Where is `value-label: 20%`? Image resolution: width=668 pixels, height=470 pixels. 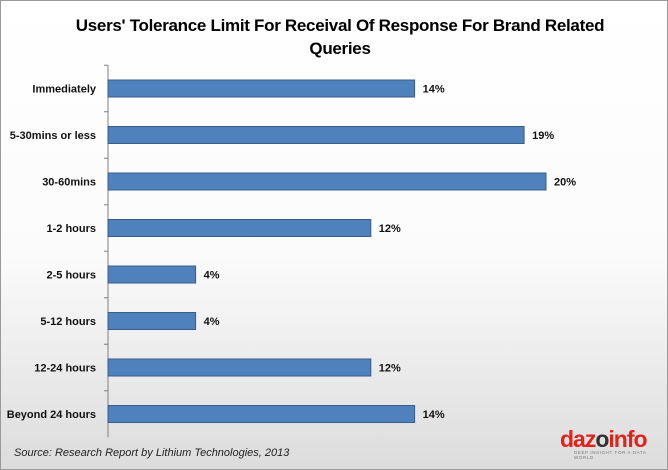 value-label: 20% is located at coordinates (565, 183).